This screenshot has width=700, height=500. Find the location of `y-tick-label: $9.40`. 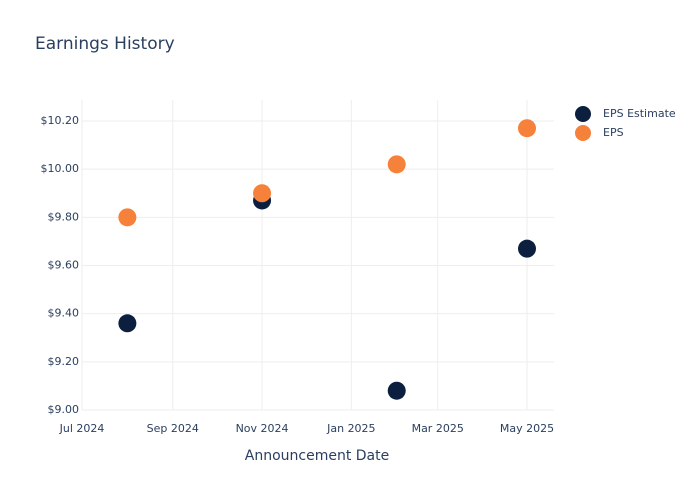

y-tick-label: $9.40 is located at coordinates (64, 313).